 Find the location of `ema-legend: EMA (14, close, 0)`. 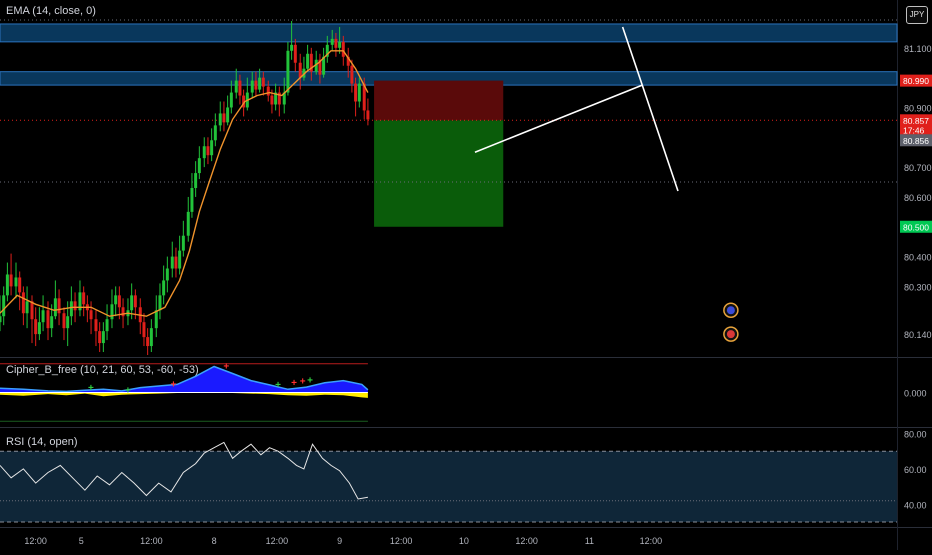

ema-legend: EMA (14, close, 0) is located at coordinates (51, 11).